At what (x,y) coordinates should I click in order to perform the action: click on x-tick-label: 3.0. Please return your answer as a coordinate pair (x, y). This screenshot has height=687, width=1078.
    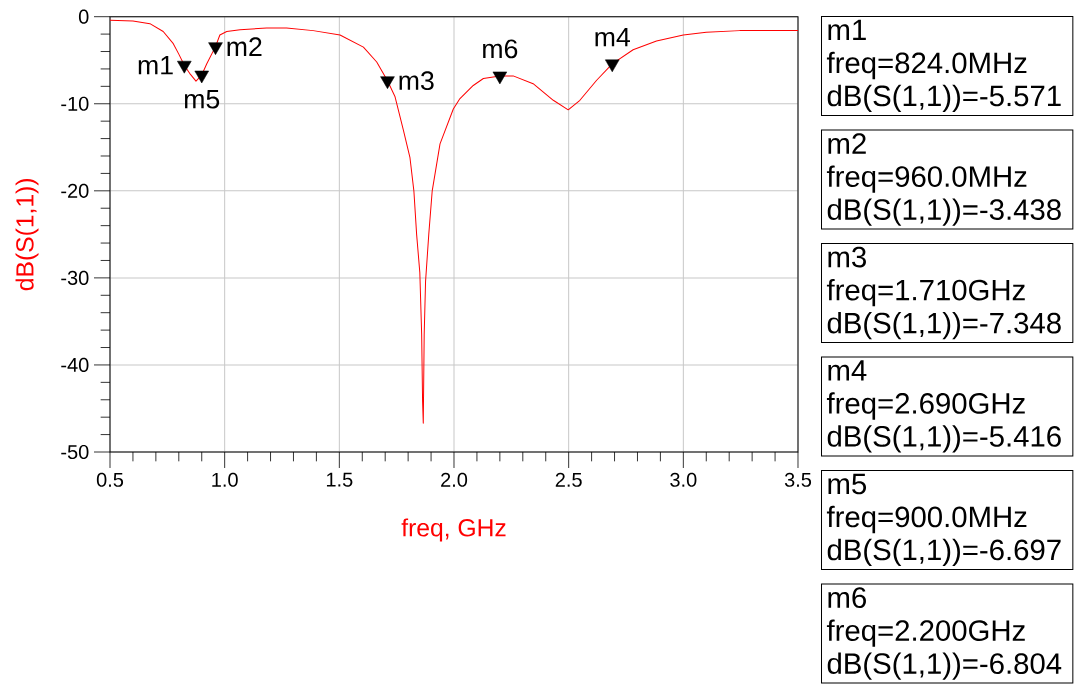
    Looking at the image, I should click on (683, 479).